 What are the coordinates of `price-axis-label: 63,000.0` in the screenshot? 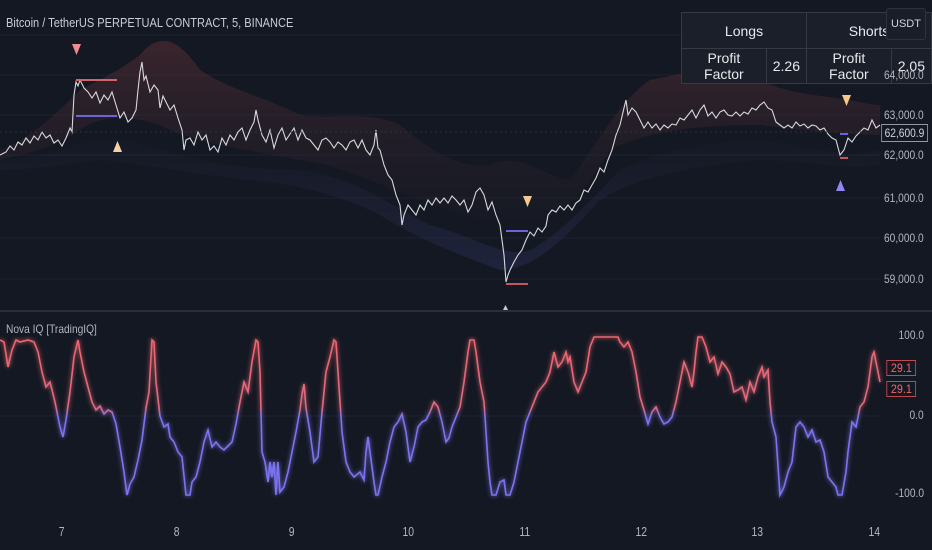 It's located at (904, 115).